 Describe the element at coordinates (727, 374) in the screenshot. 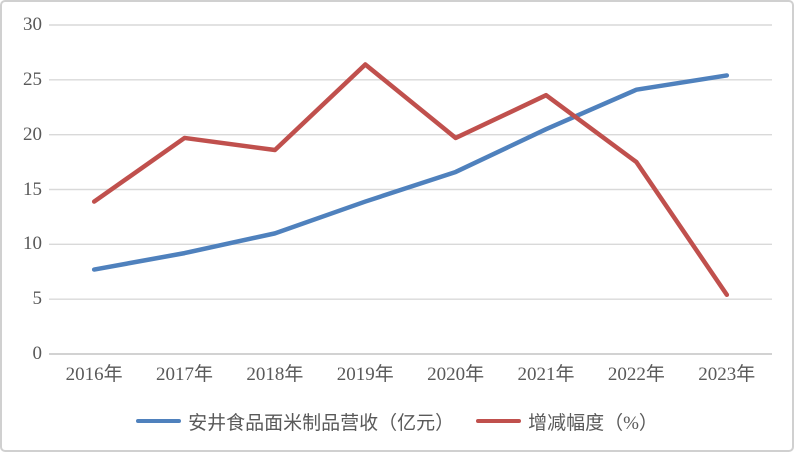

I see `x-tick-label: 2023年` at that location.